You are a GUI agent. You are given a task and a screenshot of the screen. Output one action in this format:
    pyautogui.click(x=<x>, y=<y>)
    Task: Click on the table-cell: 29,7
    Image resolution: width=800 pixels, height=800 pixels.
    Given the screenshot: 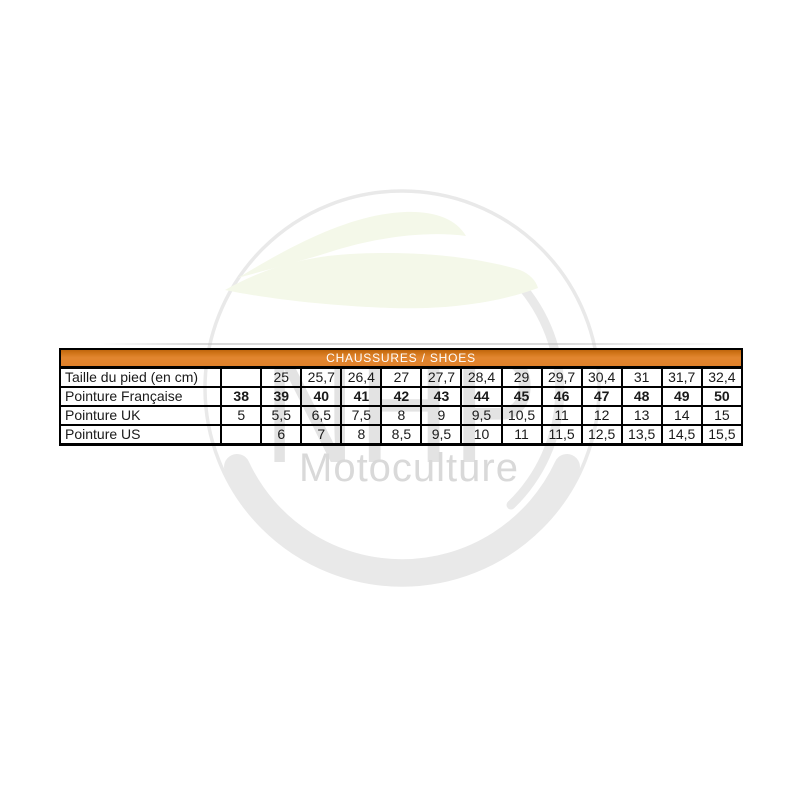 What is the action you would take?
    pyautogui.click(x=561, y=377)
    